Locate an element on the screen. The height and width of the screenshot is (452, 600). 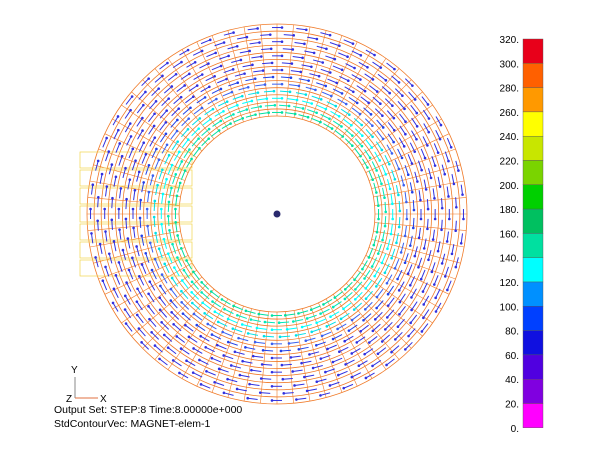
legend-label: 180. is located at coordinates (509, 210).